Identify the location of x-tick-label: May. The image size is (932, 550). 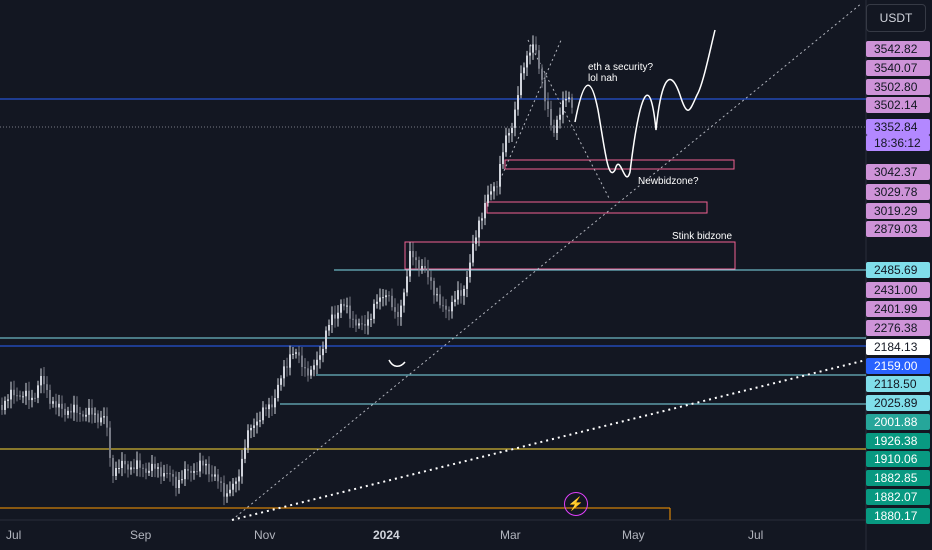
(633, 535).